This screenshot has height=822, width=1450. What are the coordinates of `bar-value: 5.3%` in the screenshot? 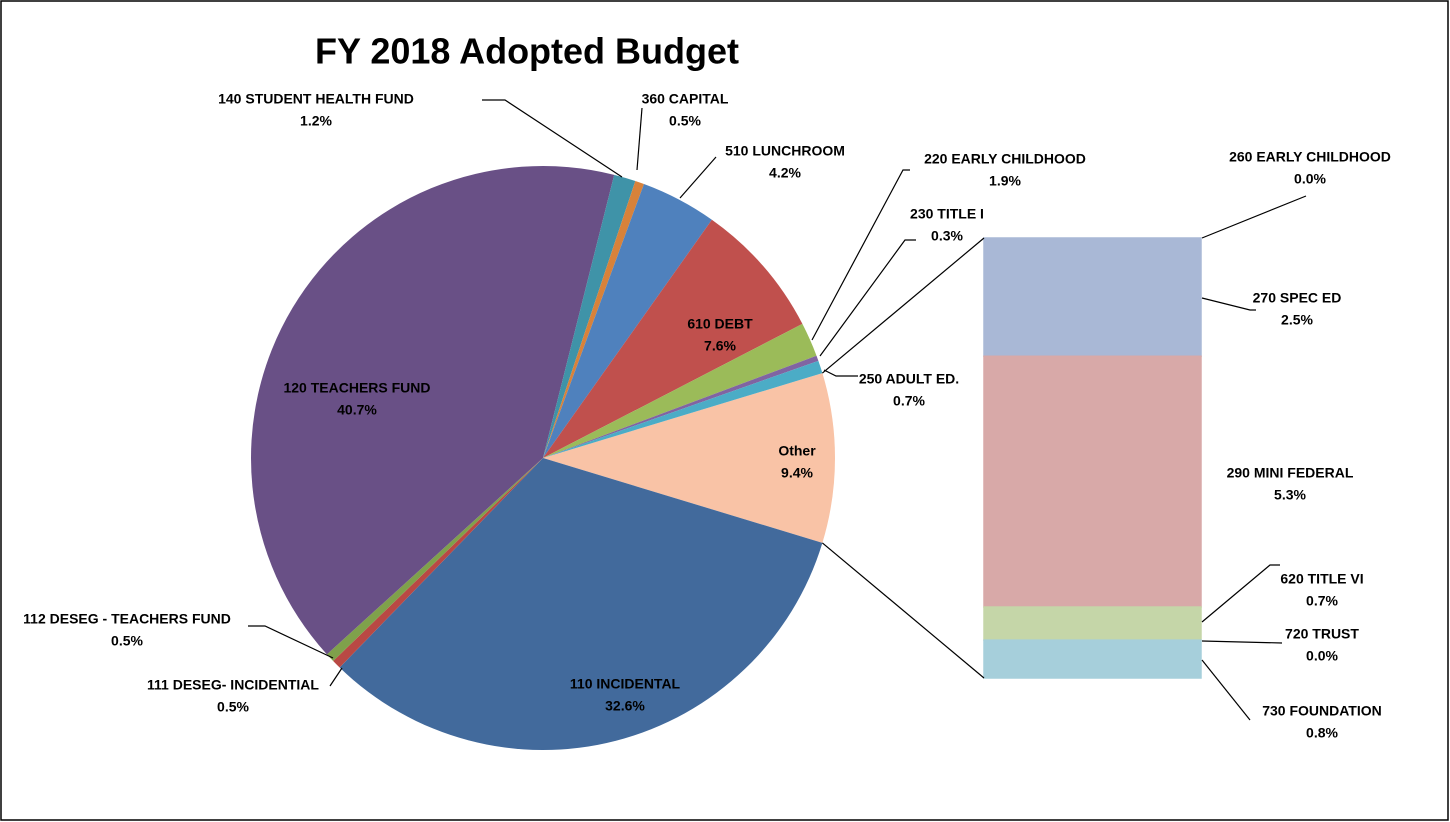 It's located at (1290, 495).